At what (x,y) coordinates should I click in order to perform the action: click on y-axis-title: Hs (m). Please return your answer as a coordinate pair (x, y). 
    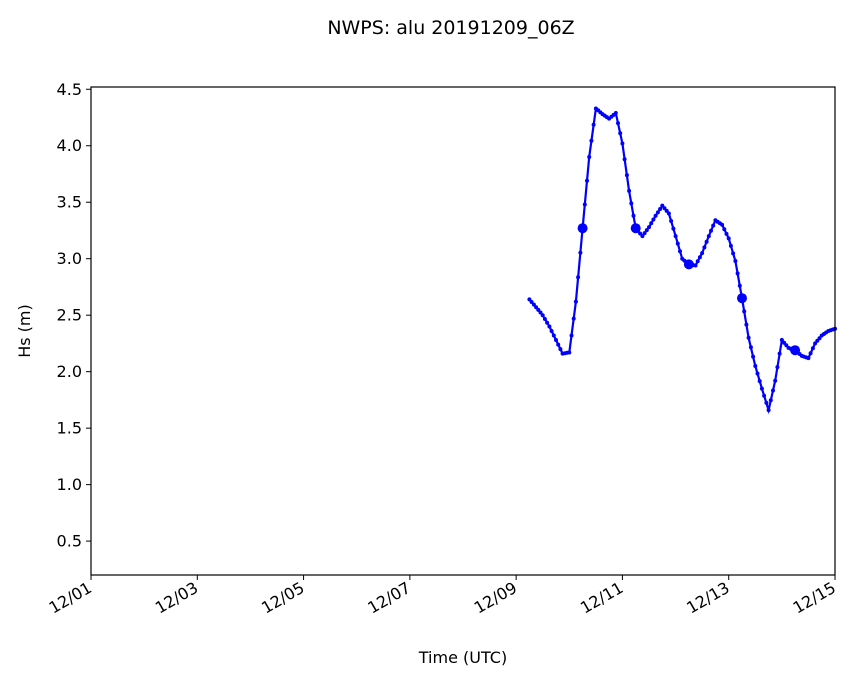
    Looking at the image, I should click on (24, 331).